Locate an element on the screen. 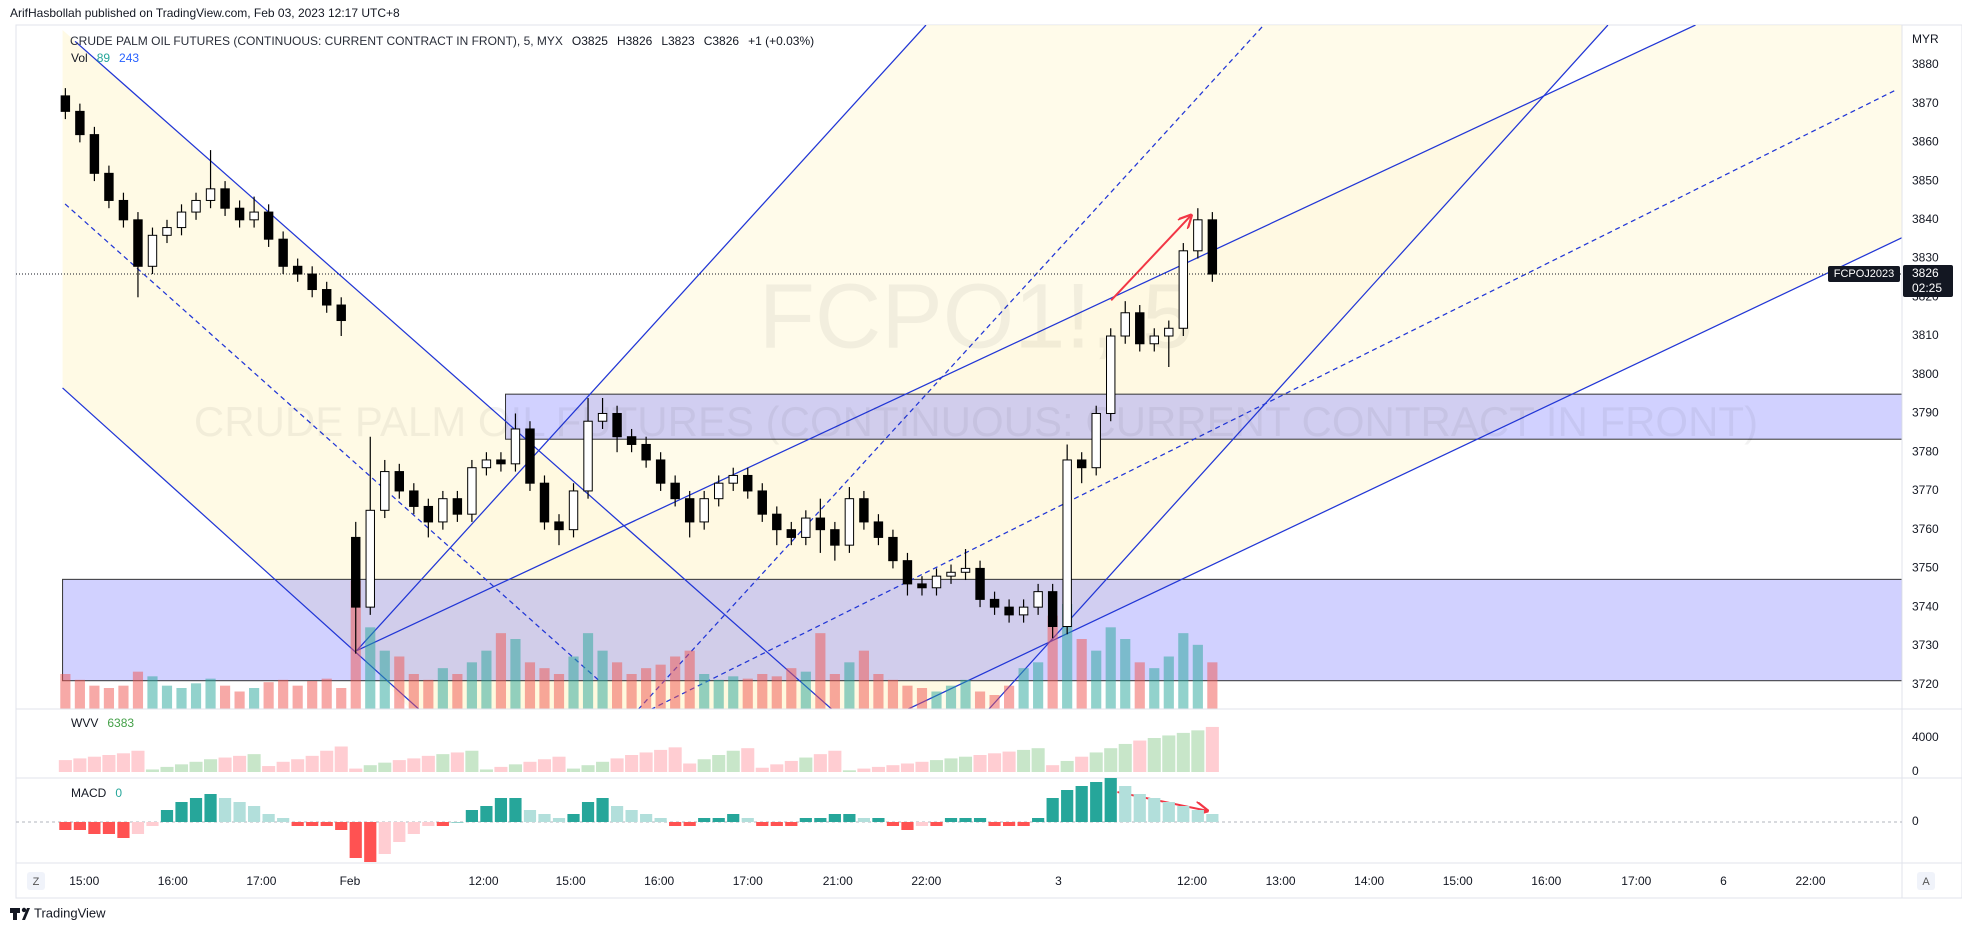  x-tick-label: 21:00 is located at coordinates (838, 881).